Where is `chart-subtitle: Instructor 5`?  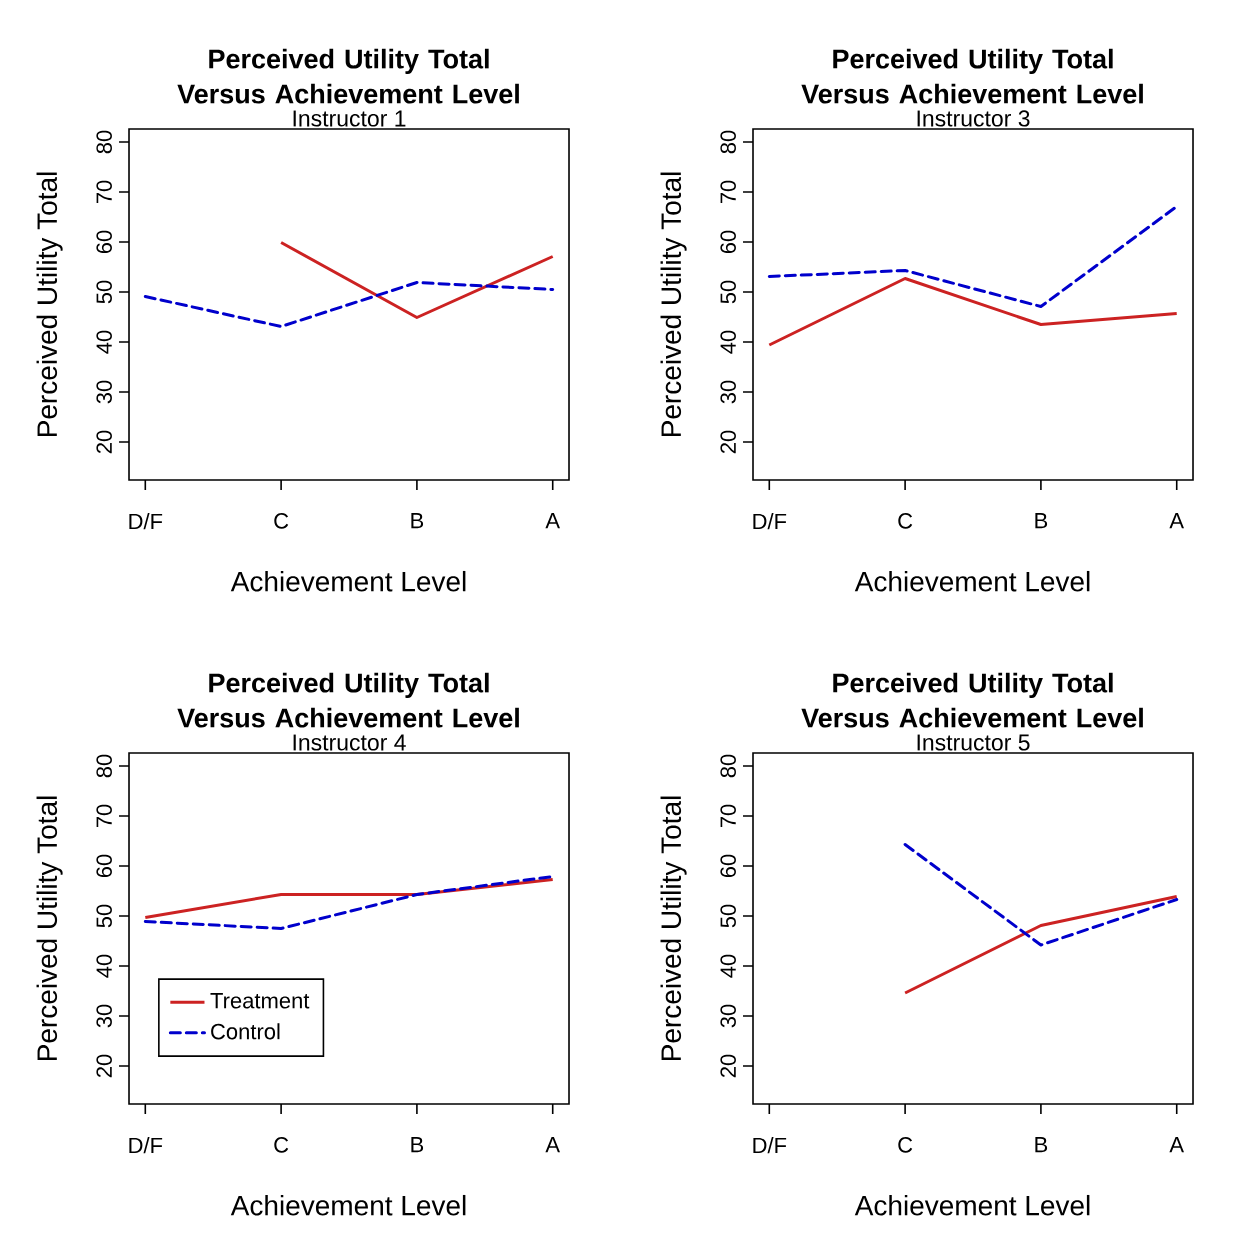 chart-subtitle: Instructor 5 is located at coordinates (973, 742).